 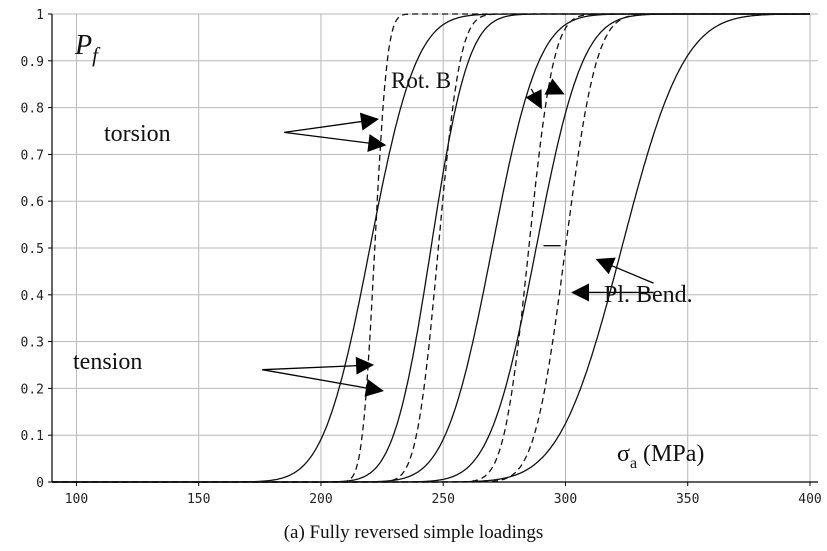 I want to click on y-tick-labels: 0 0.1 0.2 0.3 0.4 0.5 0.6 0.7 0.8 0.9 1, so click(x=36, y=249).